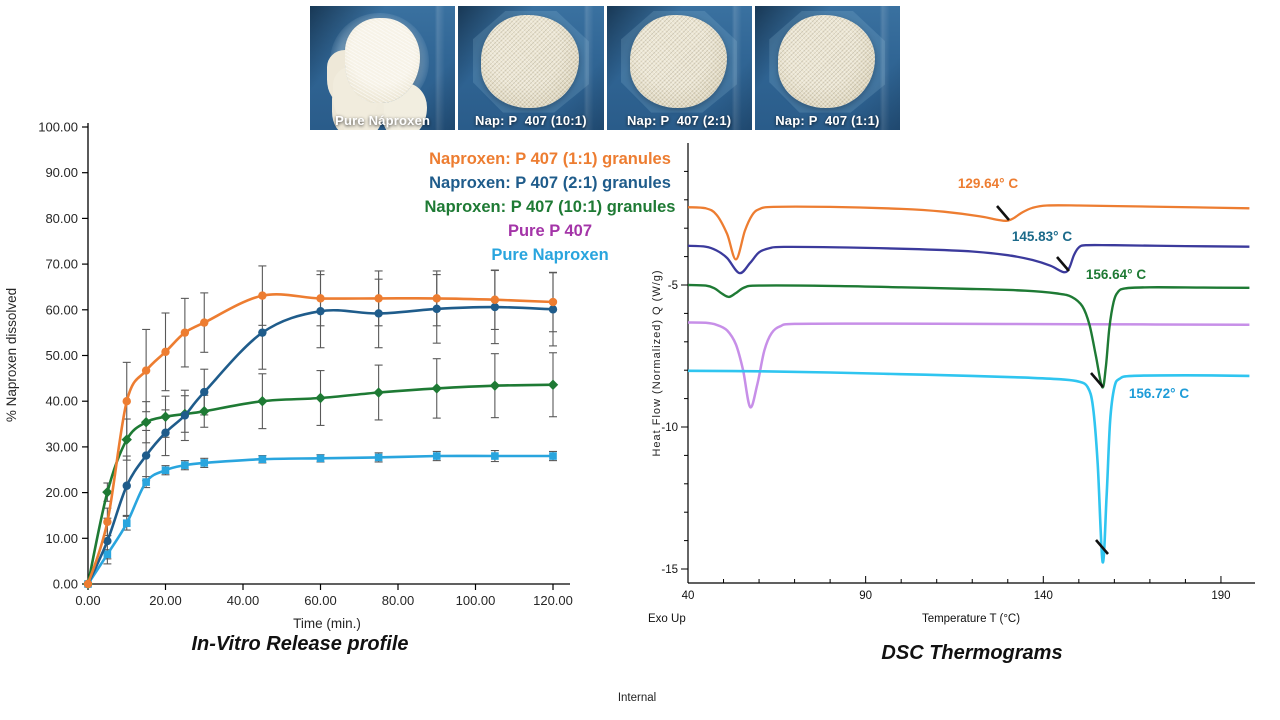 The height and width of the screenshot is (720, 1280). I want to click on svg-text: 156.64° C, so click(1116, 274).